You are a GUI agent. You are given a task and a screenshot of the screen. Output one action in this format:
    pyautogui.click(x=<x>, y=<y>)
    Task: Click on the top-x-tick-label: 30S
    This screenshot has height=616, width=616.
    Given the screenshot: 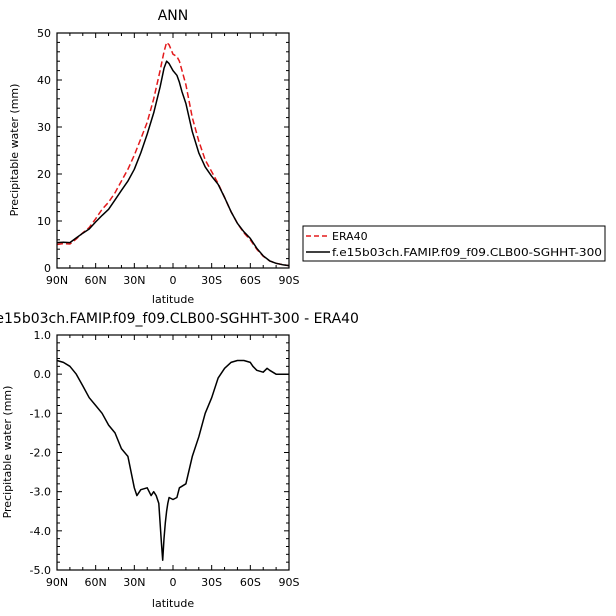 What is the action you would take?
    pyautogui.click(x=211, y=280)
    